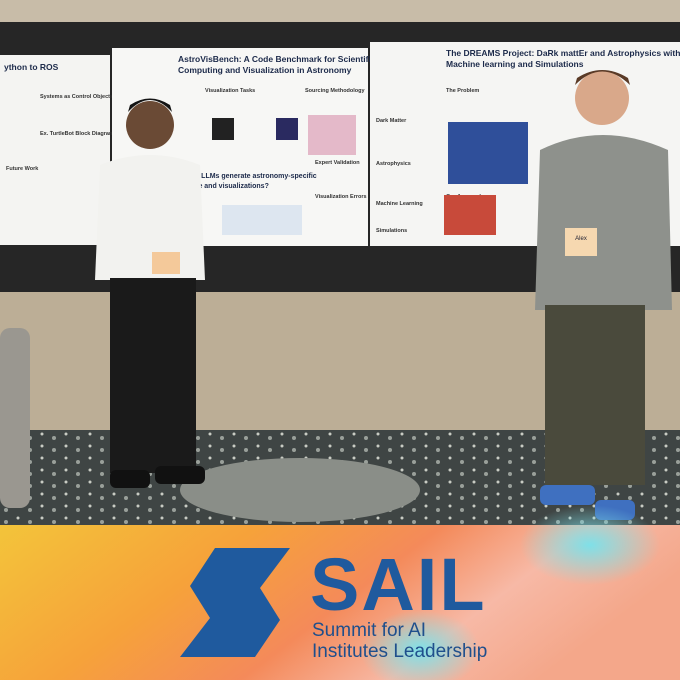 The width and height of the screenshot is (680, 680). Describe the element at coordinates (391, 231) in the screenshot. I see `poster-heading: Simulations` at that location.